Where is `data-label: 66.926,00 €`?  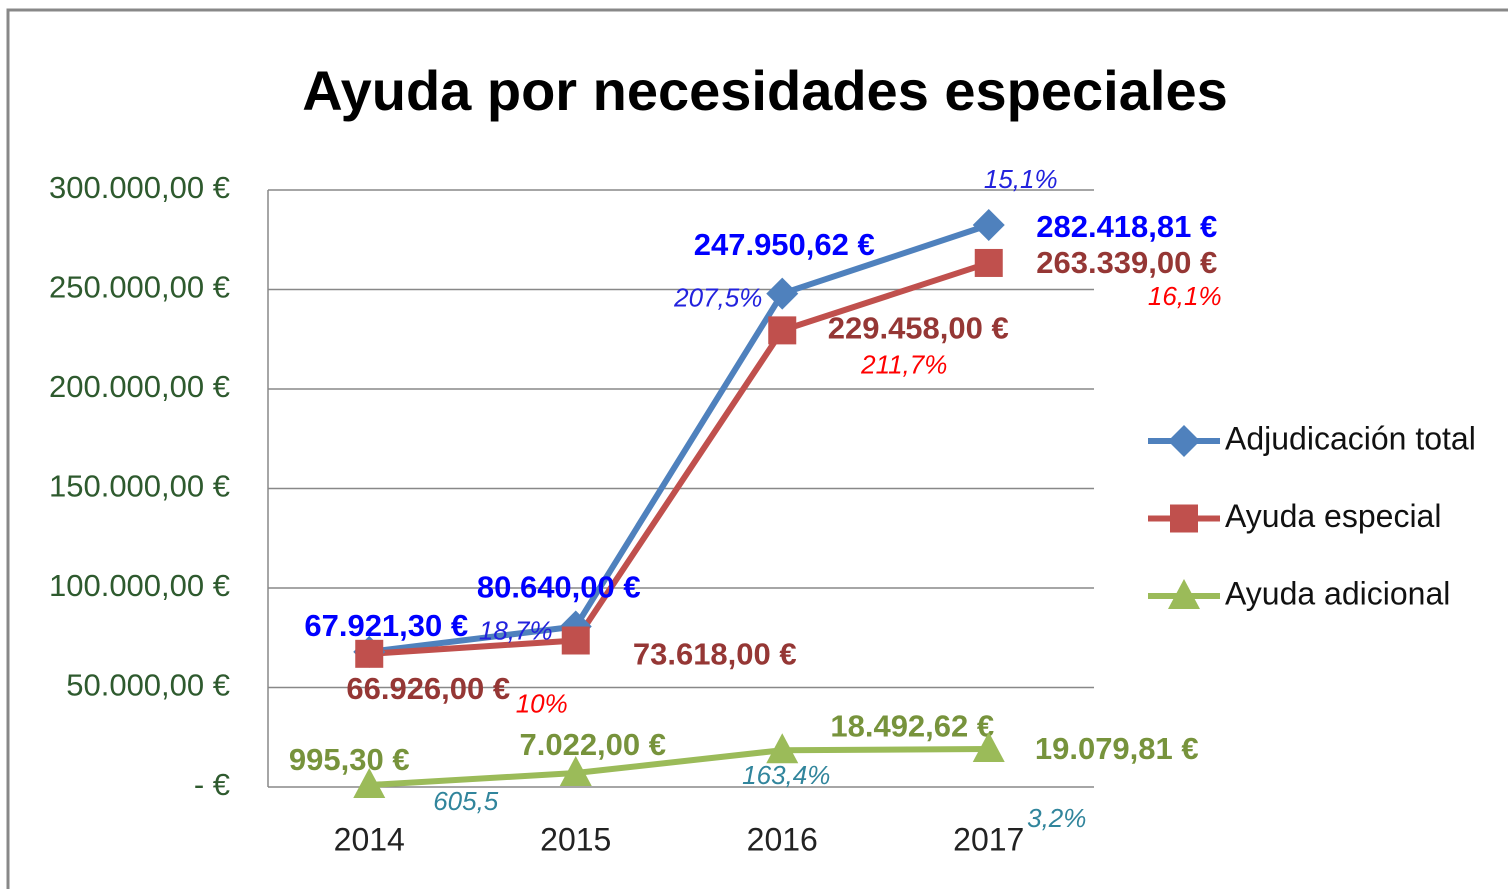 data-label: 66.926,00 € is located at coordinates (428, 688).